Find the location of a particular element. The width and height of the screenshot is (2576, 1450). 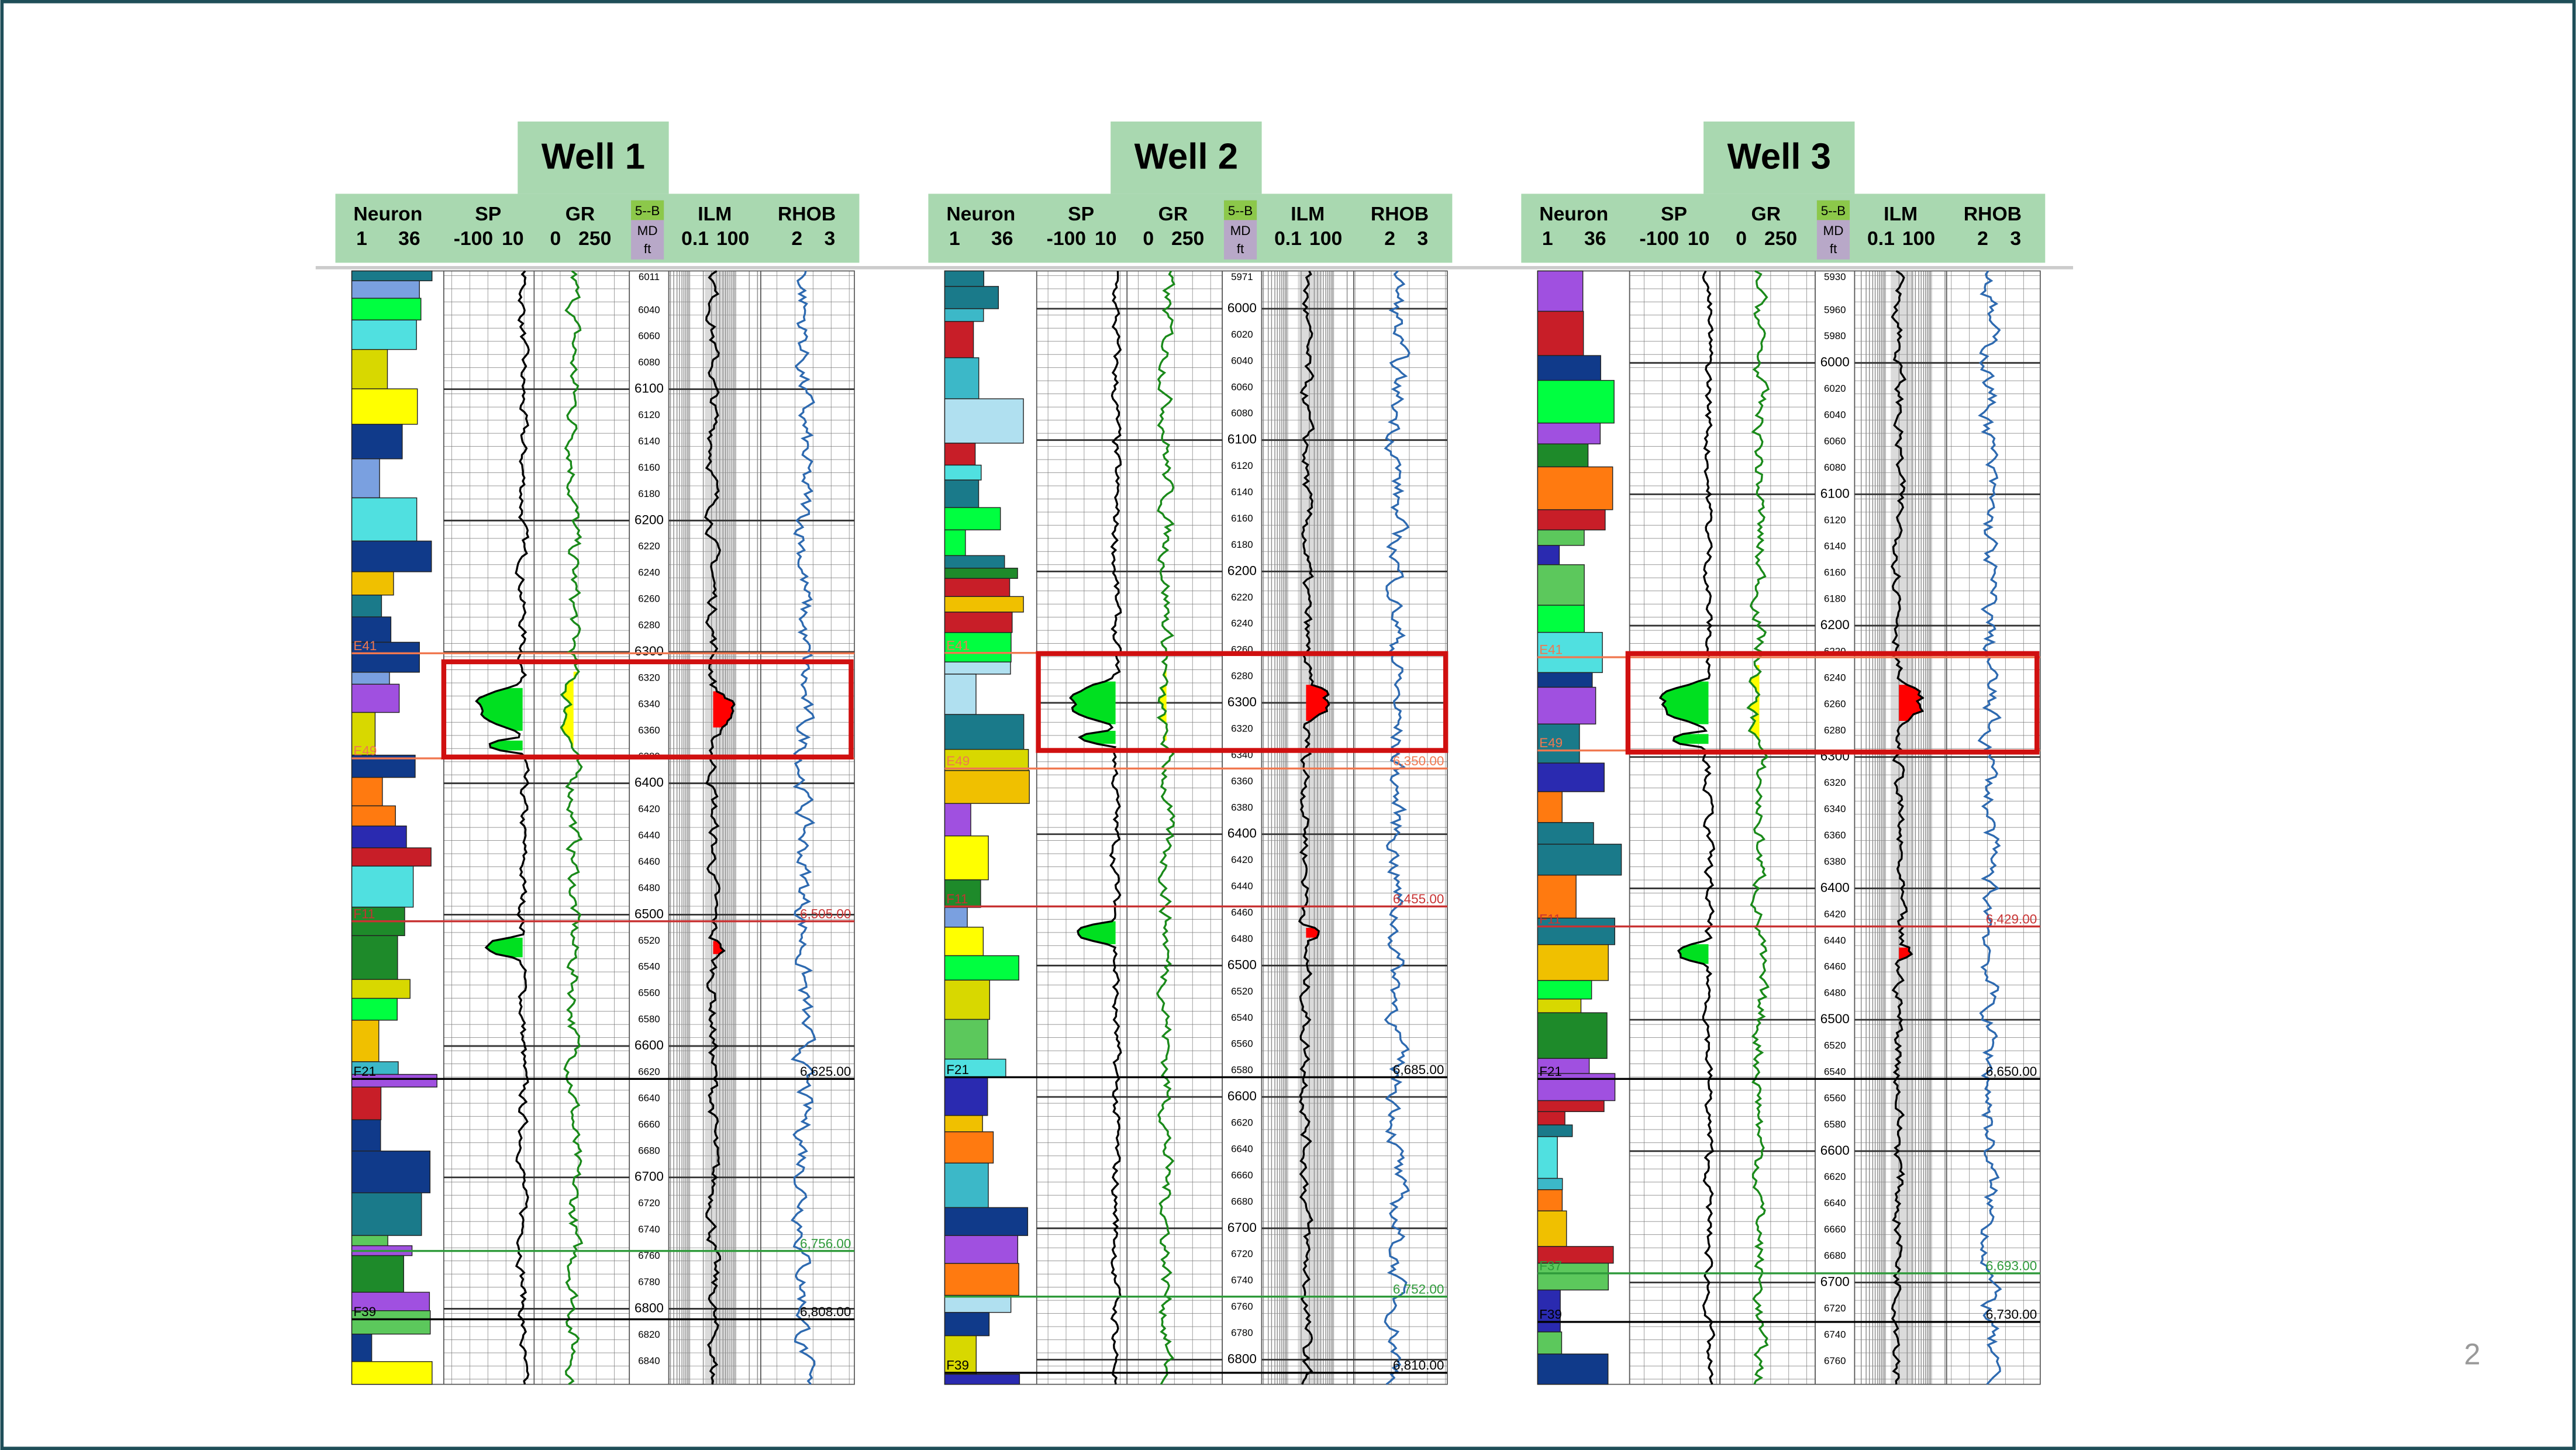

depth-label: 6660 is located at coordinates (1242, 1175).